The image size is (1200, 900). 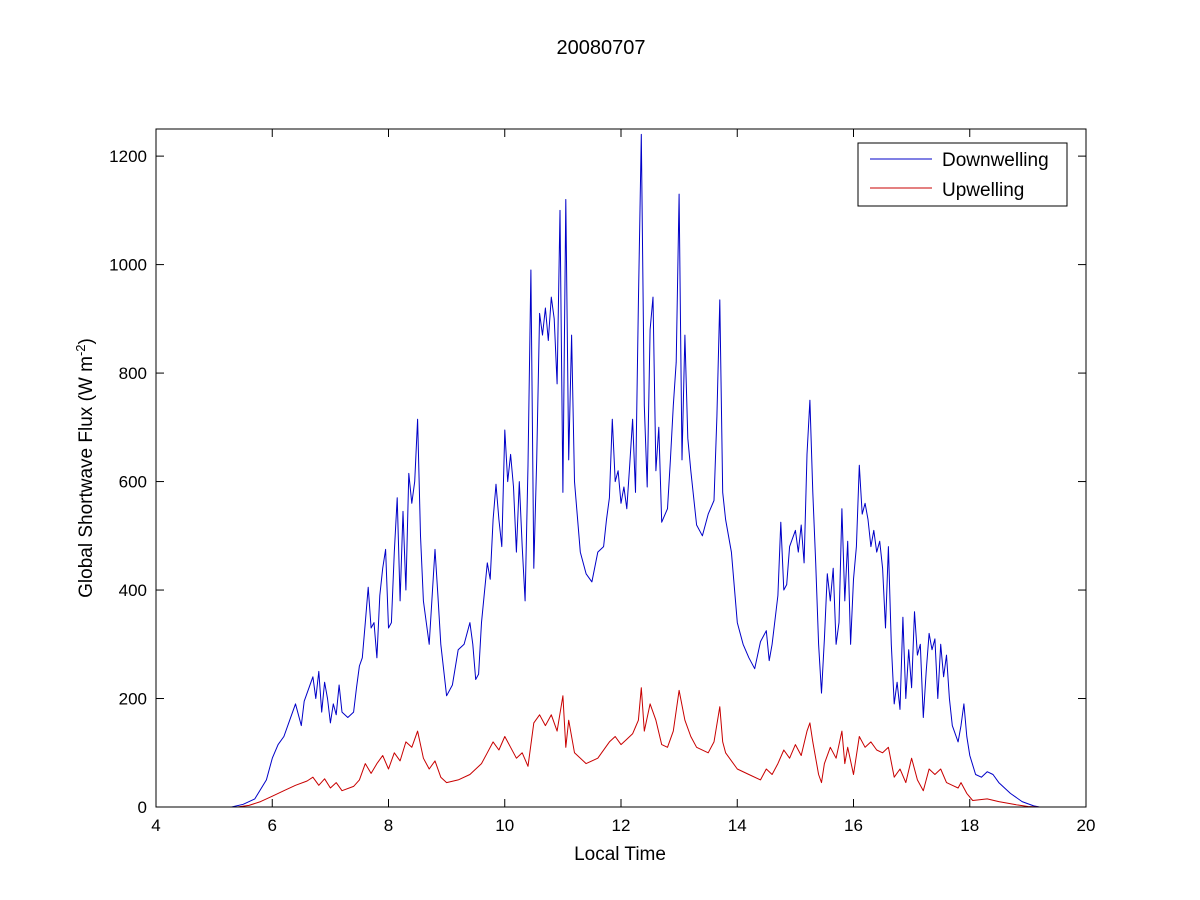 What do you see at coordinates (995, 160) in the screenshot?
I see `legend-label-downwelling: Downwelling` at bounding box center [995, 160].